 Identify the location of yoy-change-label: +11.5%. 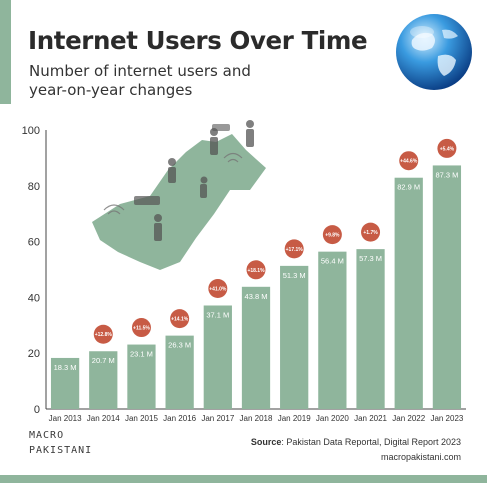
(141, 329).